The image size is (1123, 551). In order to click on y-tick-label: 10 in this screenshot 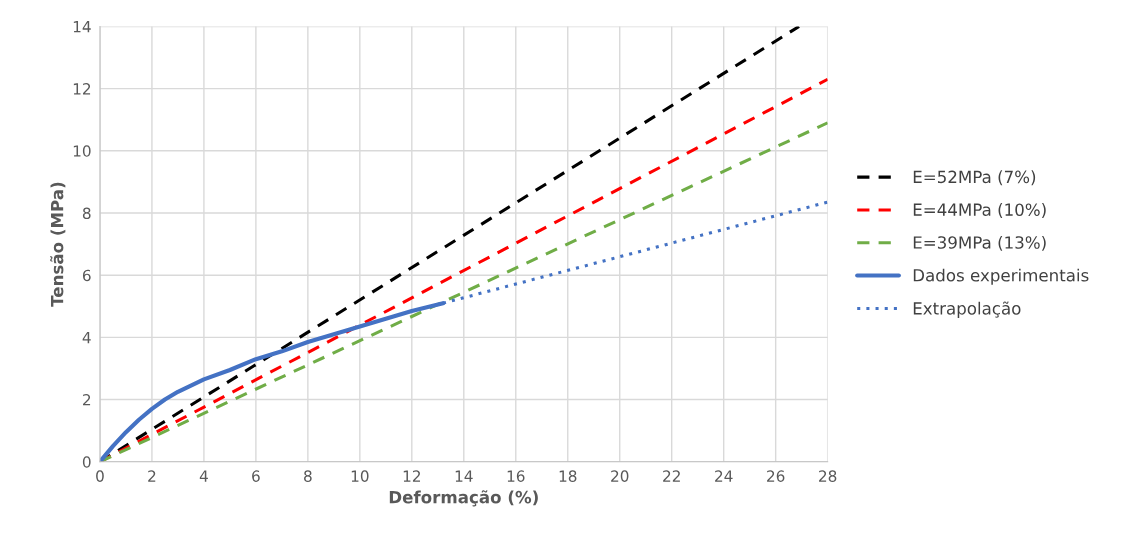, I will do `click(82, 151)`.